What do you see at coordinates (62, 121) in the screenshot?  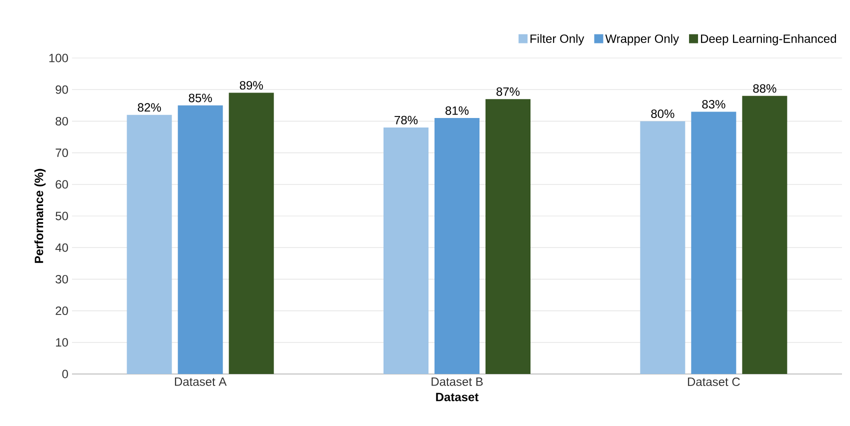 I see `y-tick-label: 80` at bounding box center [62, 121].